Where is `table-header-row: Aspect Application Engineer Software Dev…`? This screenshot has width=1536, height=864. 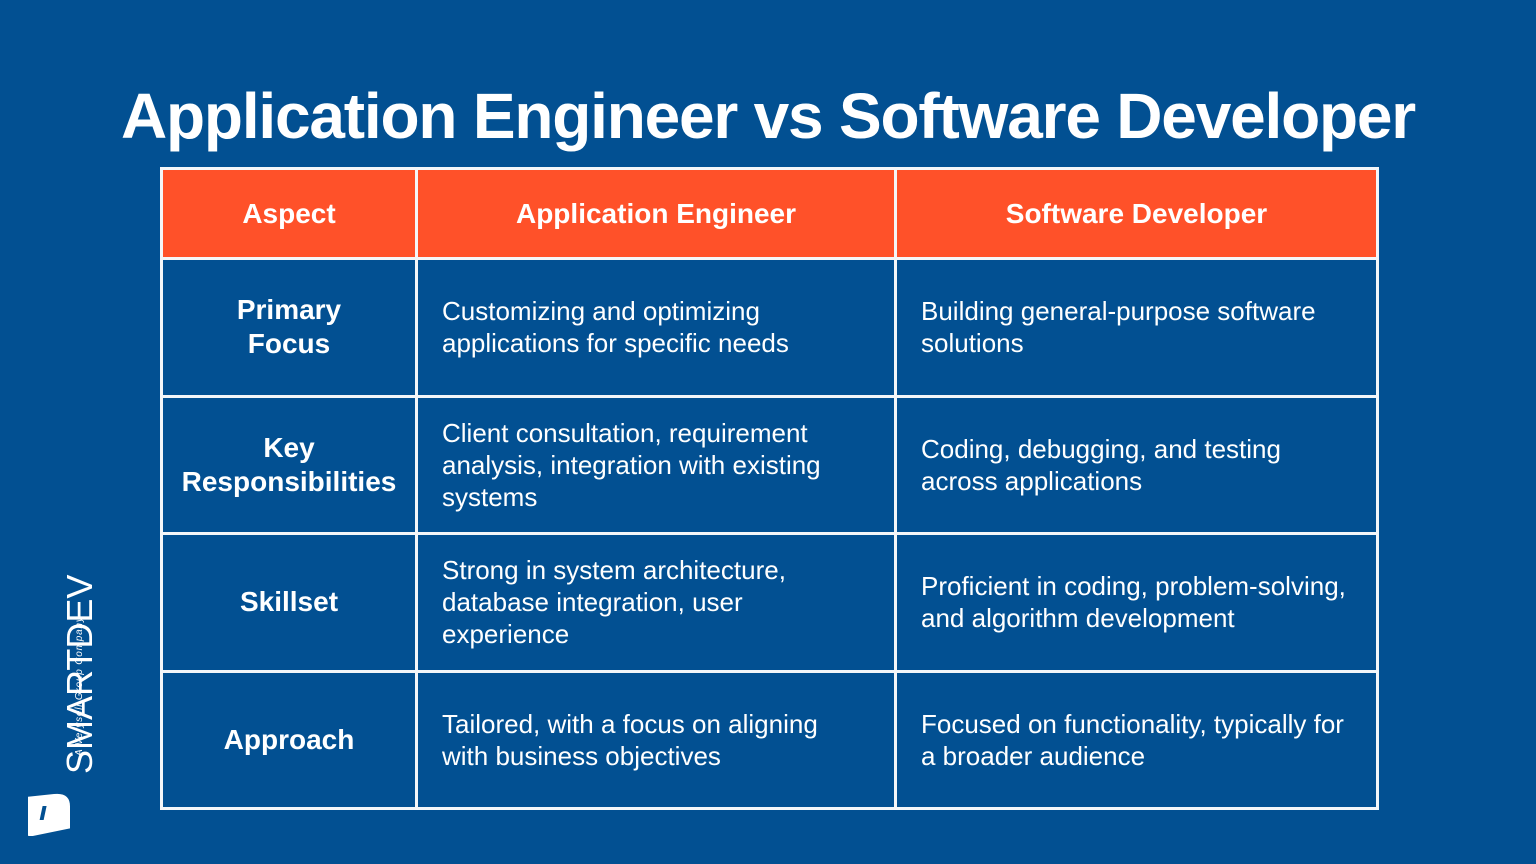
table-header-row: Aspect Application Engineer Software Dev… is located at coordinates (769, 213).